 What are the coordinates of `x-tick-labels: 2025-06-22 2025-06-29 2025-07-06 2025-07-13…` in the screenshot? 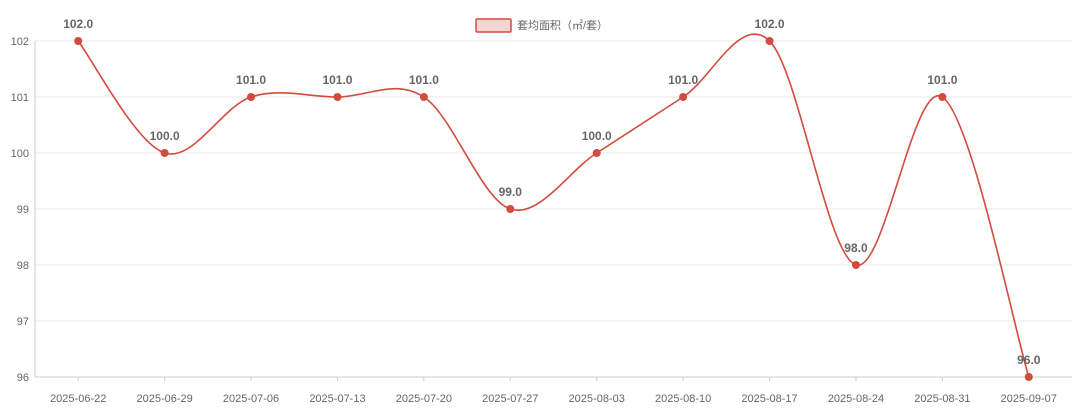 It's located at (553, 399).